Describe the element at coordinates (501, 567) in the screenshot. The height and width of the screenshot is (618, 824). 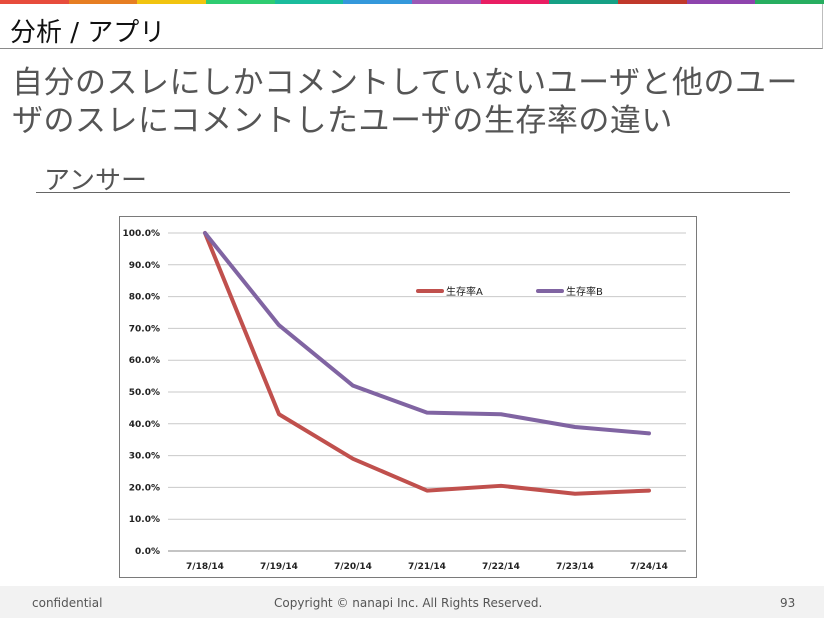
I see `x-tick-label: 7/22/14` at that location.